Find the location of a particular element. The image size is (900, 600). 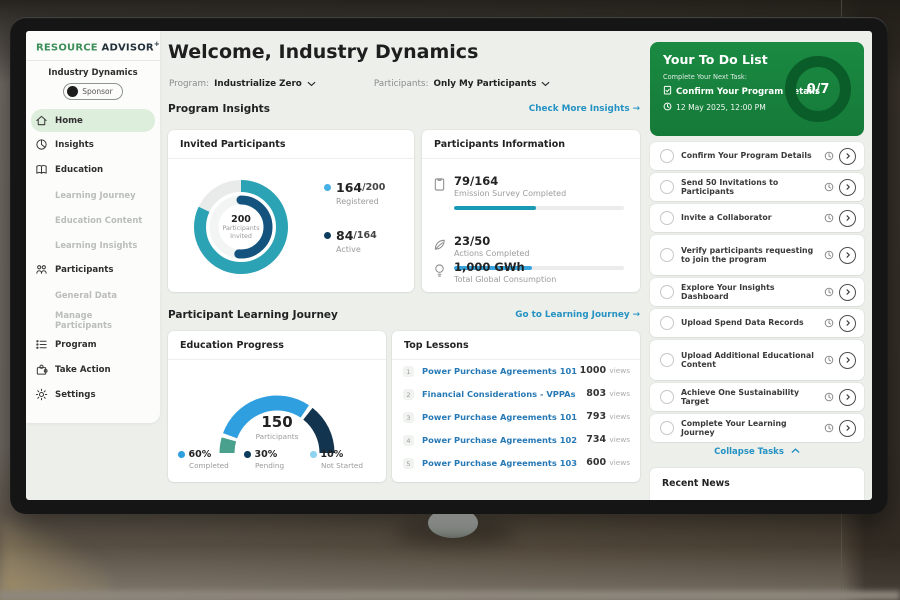

org-name: Industry Dynamics is located at coordinates (93, 73).